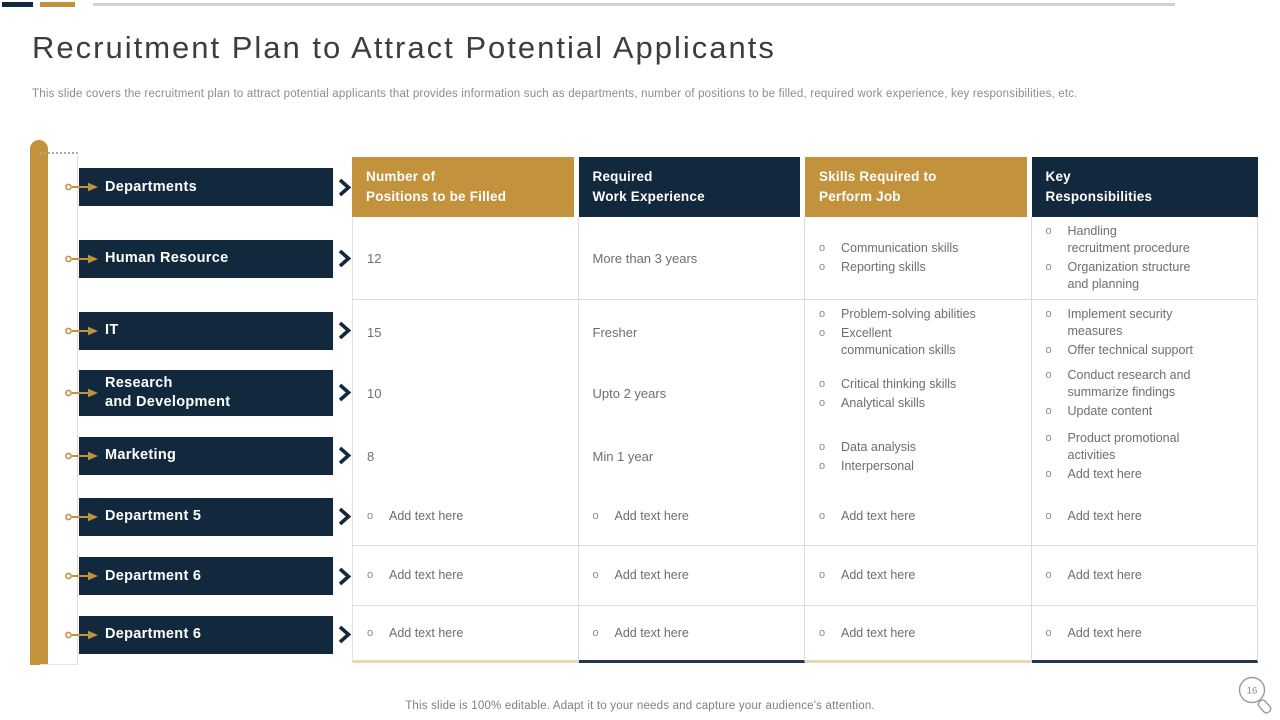 Image resolution: width=1280 pixels, height=720 pixels. I want to click on bullet-text: Excellent communication skills, so click(898, 341).